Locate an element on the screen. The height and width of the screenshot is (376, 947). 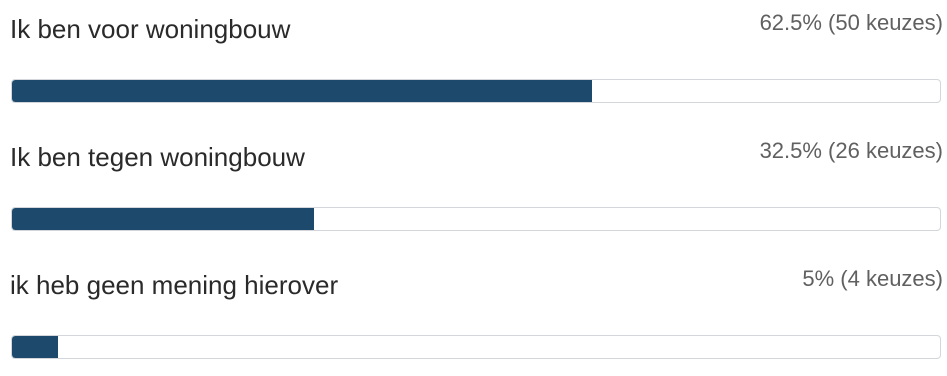
poll-option-result: 62.5% (50 keuzes) is located at coordinates (851, 22).